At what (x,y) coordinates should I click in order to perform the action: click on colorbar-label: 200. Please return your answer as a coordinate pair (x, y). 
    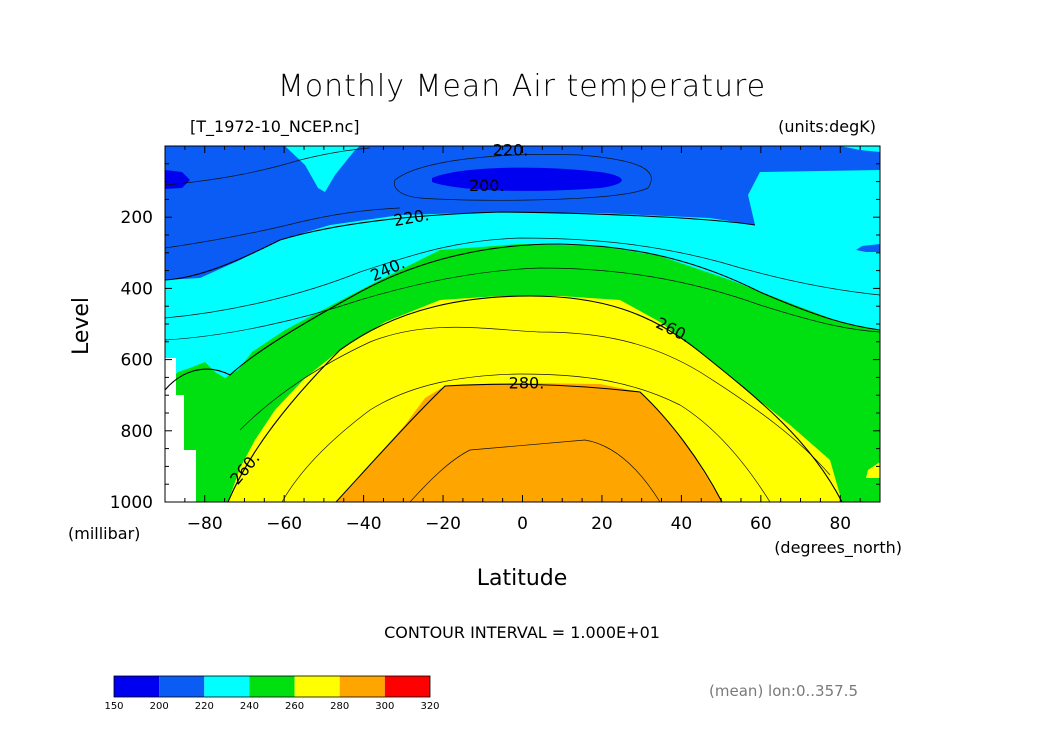
    Looking at the image, I should click on (159, 706).